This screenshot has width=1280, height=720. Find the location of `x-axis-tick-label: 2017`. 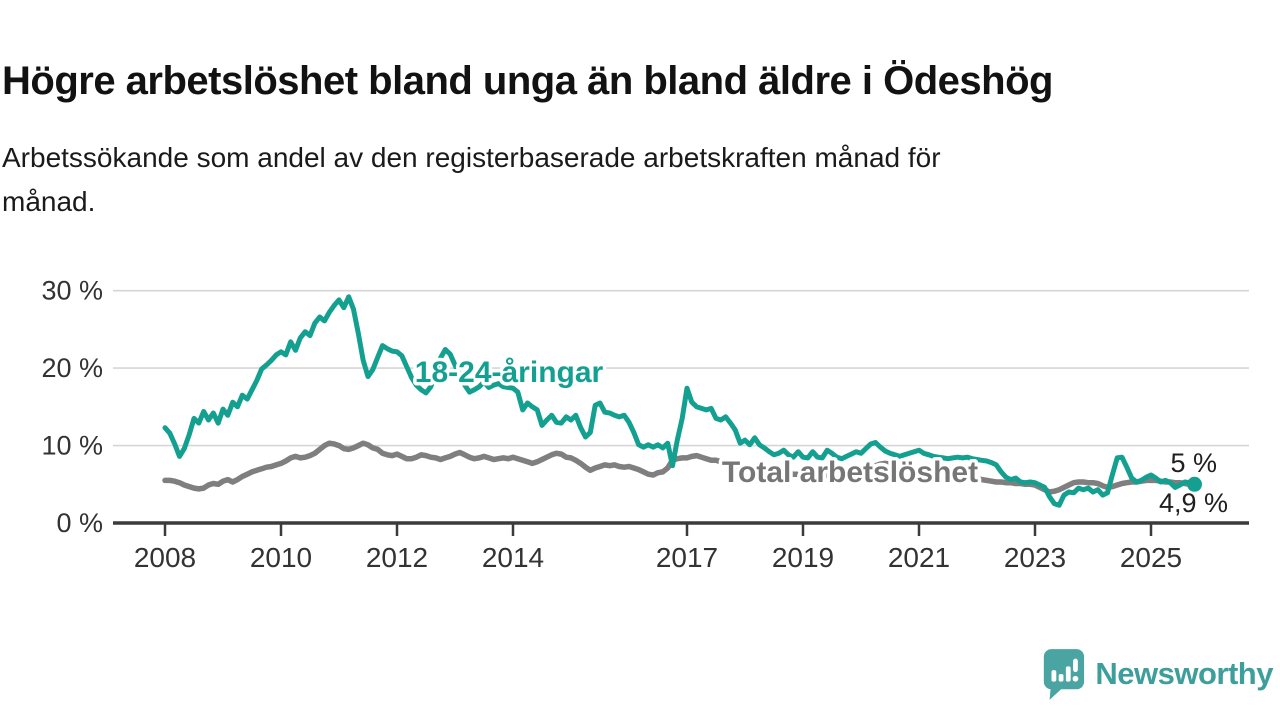

x-axis-tick-label: 2017 is located at coordinates (687, 557).